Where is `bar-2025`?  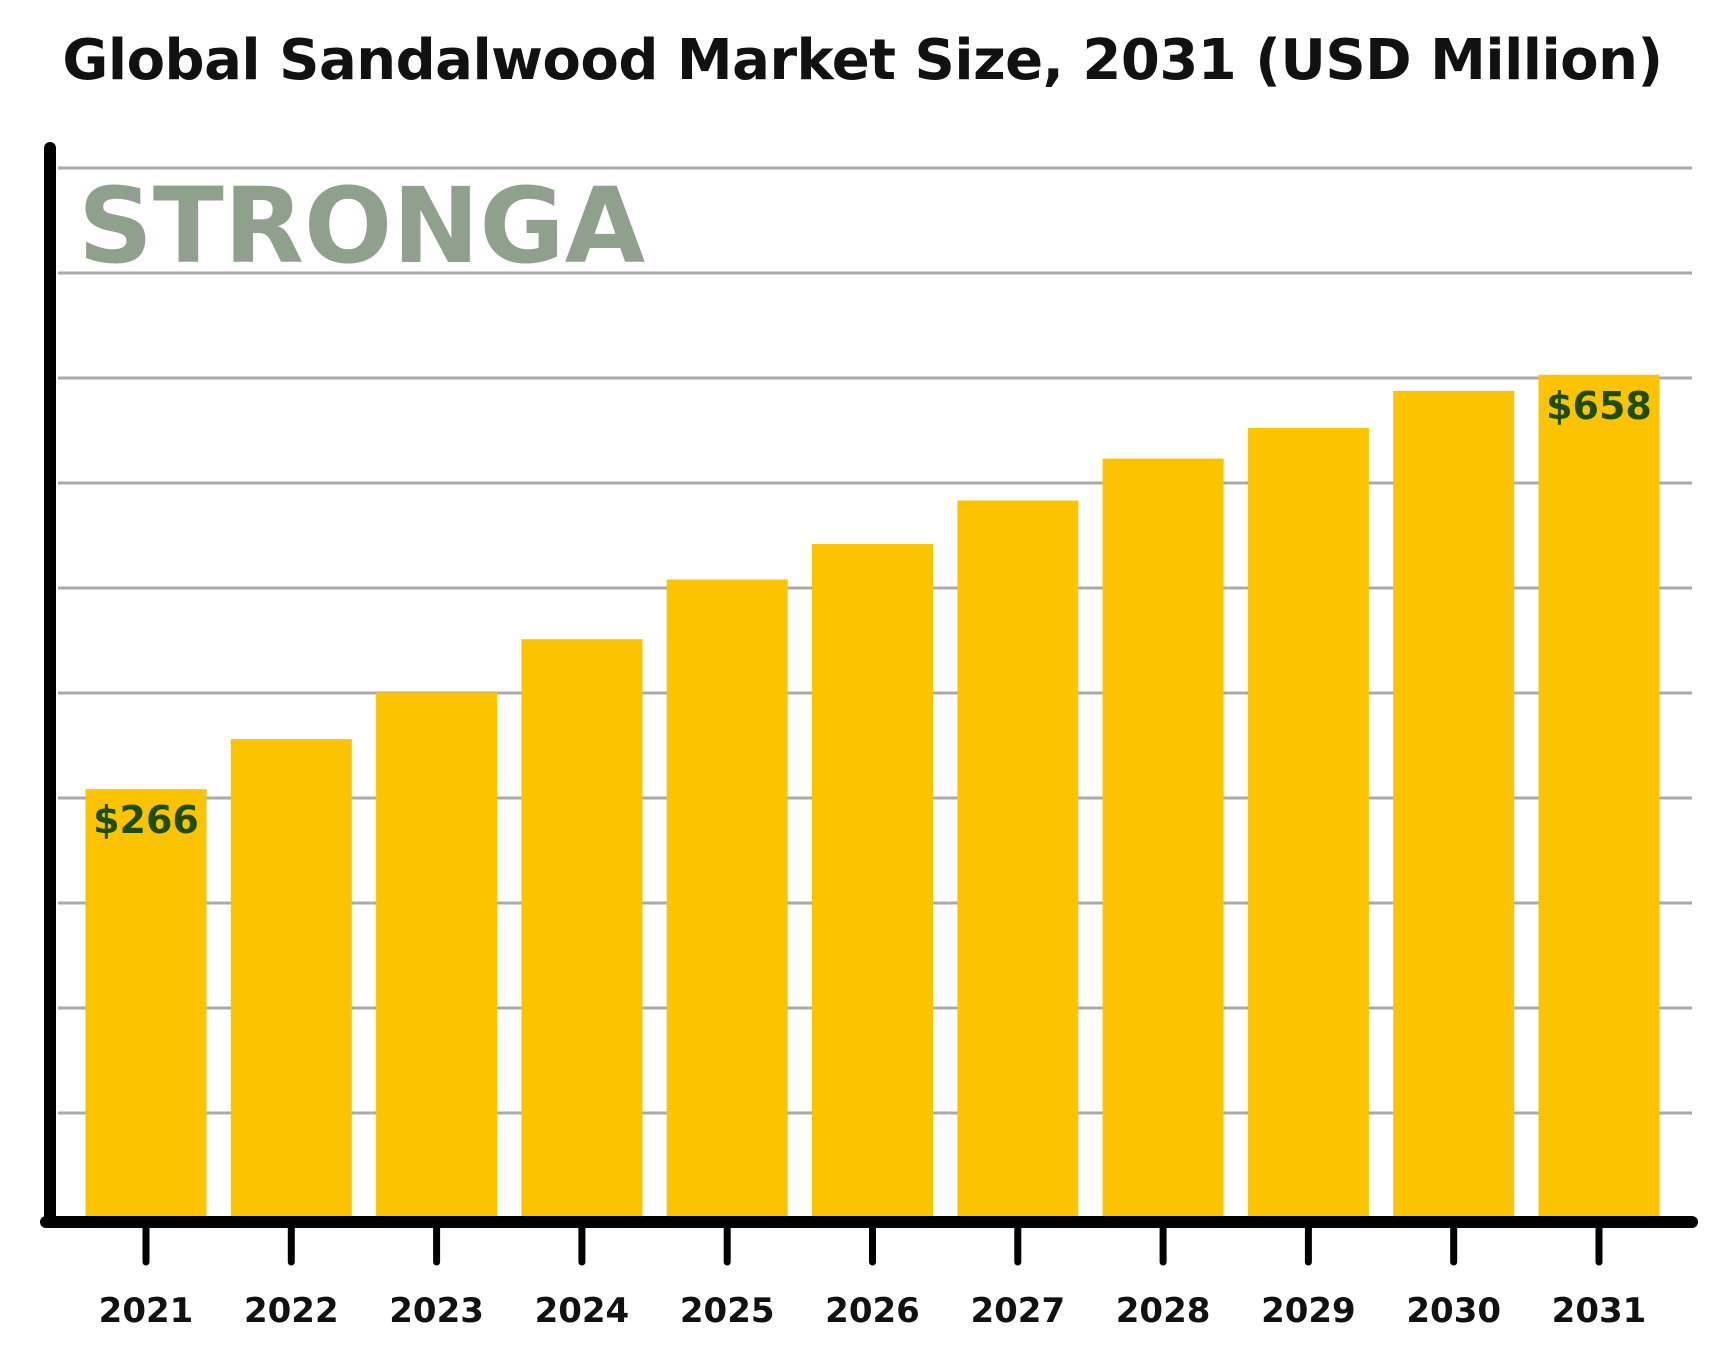
bar-2025 is located at coordinates (727, 898).